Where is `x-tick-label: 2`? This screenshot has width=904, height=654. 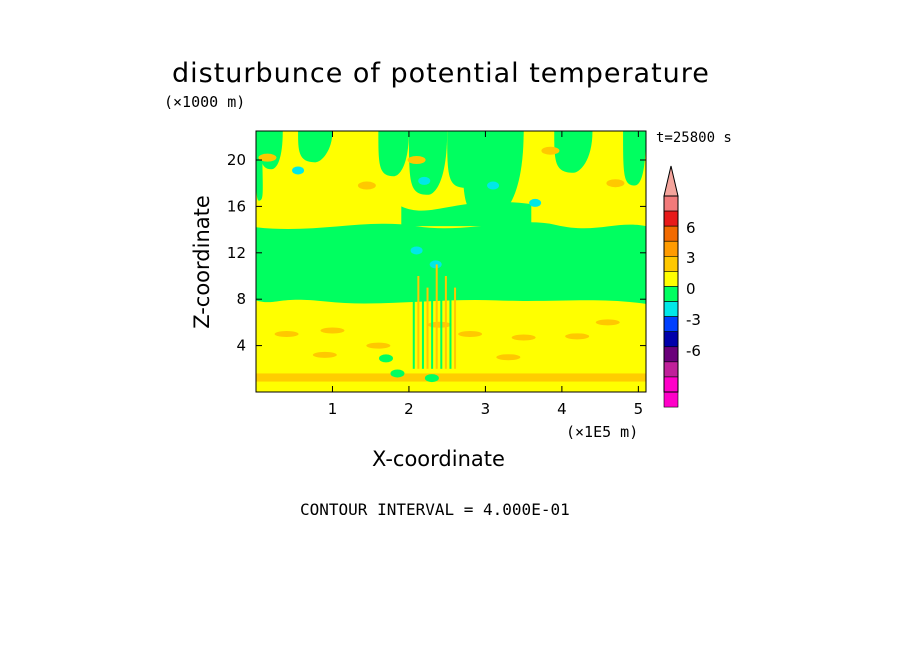
x-tick-label: 2 is located at coordinates (409, 409).